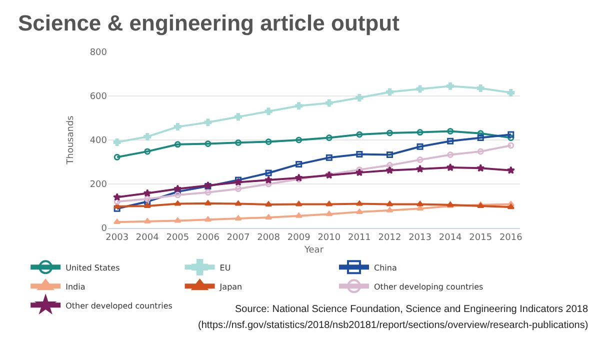 This screenshot has height=338, width=600. Describe the element at coordinates (268, 237) in the screenshot. I see `x-tick-label: 2008` at that location.